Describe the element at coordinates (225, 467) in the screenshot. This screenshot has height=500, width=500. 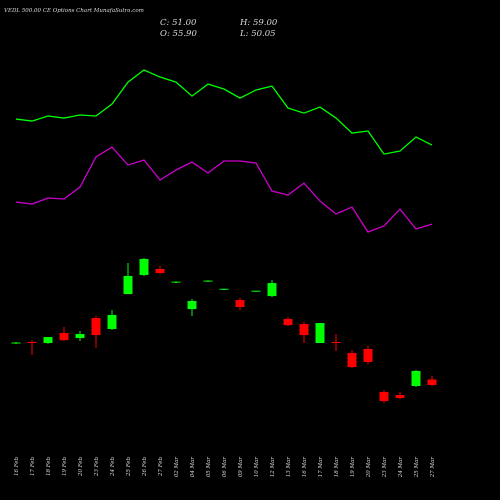
I see `x-tick-label: 06 Mar` at that location.